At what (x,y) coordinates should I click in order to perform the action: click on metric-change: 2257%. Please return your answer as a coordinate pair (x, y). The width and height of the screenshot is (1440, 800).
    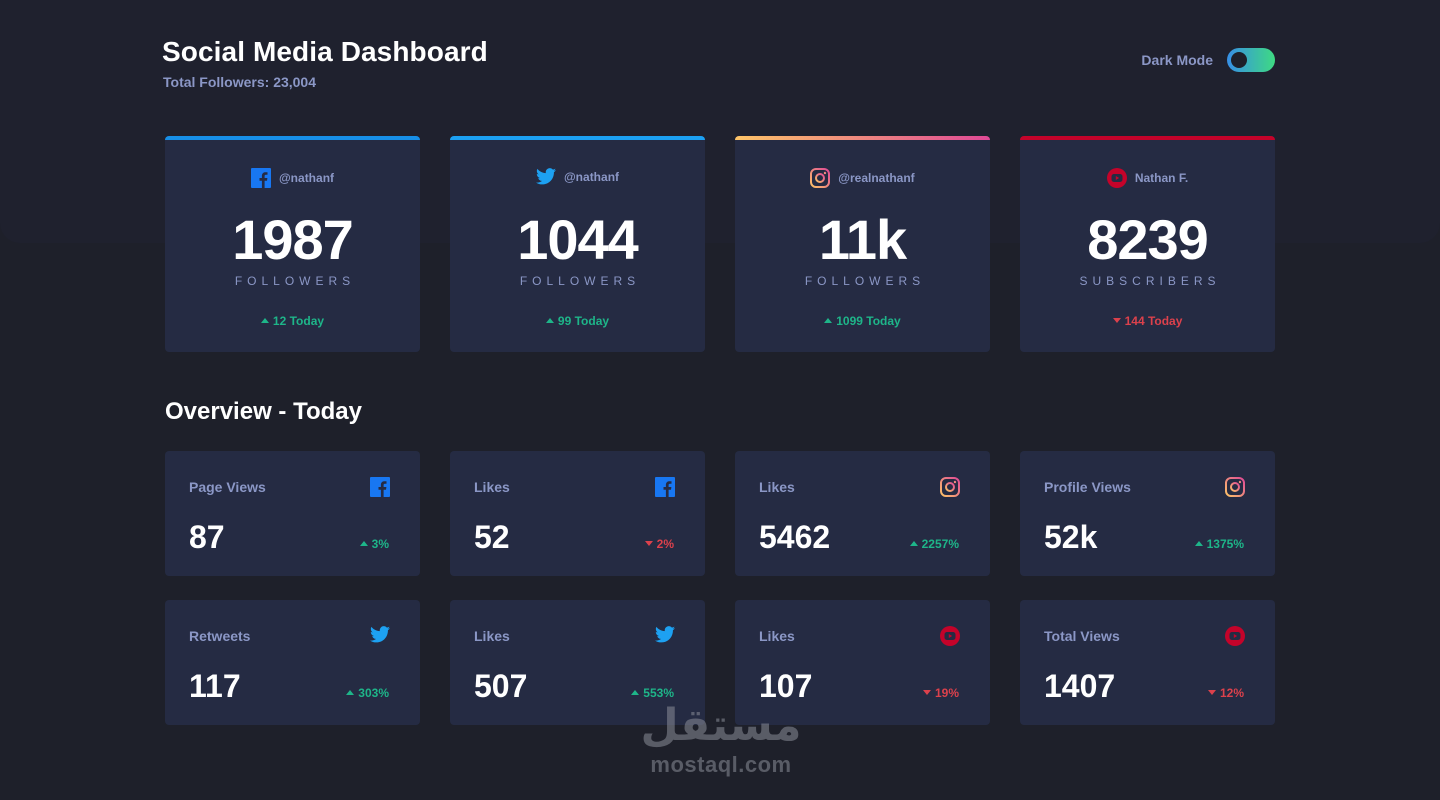
    Looking at the image, I should click on (934, 544).